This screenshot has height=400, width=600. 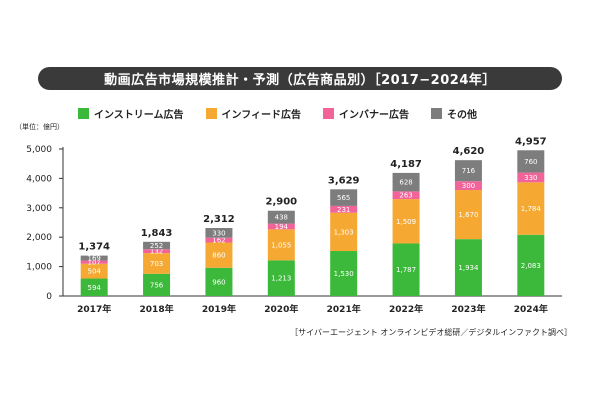 What do you see at coordinates (261, 115) in the screenshot?
I see `legend-label-infeed: インフィード広告` at bounding box center [261, 115].